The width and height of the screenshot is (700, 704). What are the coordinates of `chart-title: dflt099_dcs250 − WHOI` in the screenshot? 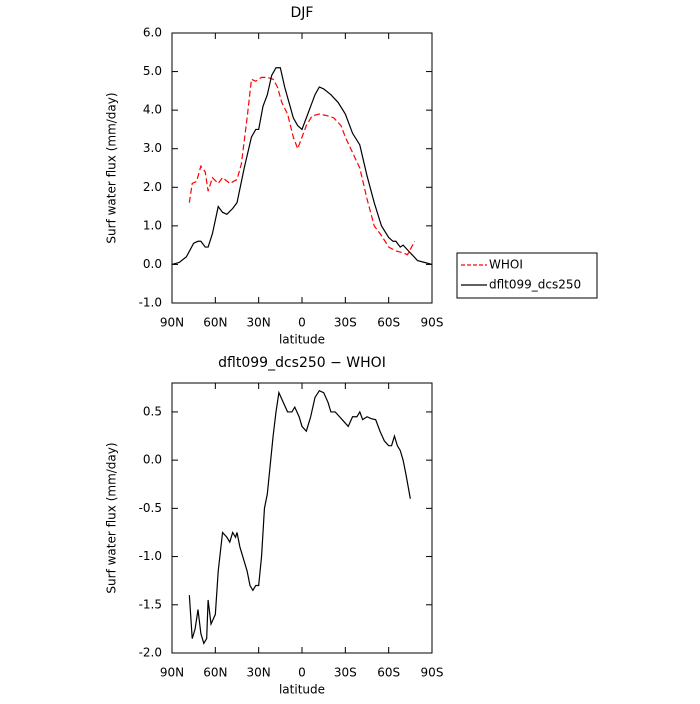 It's located at (302, 363).